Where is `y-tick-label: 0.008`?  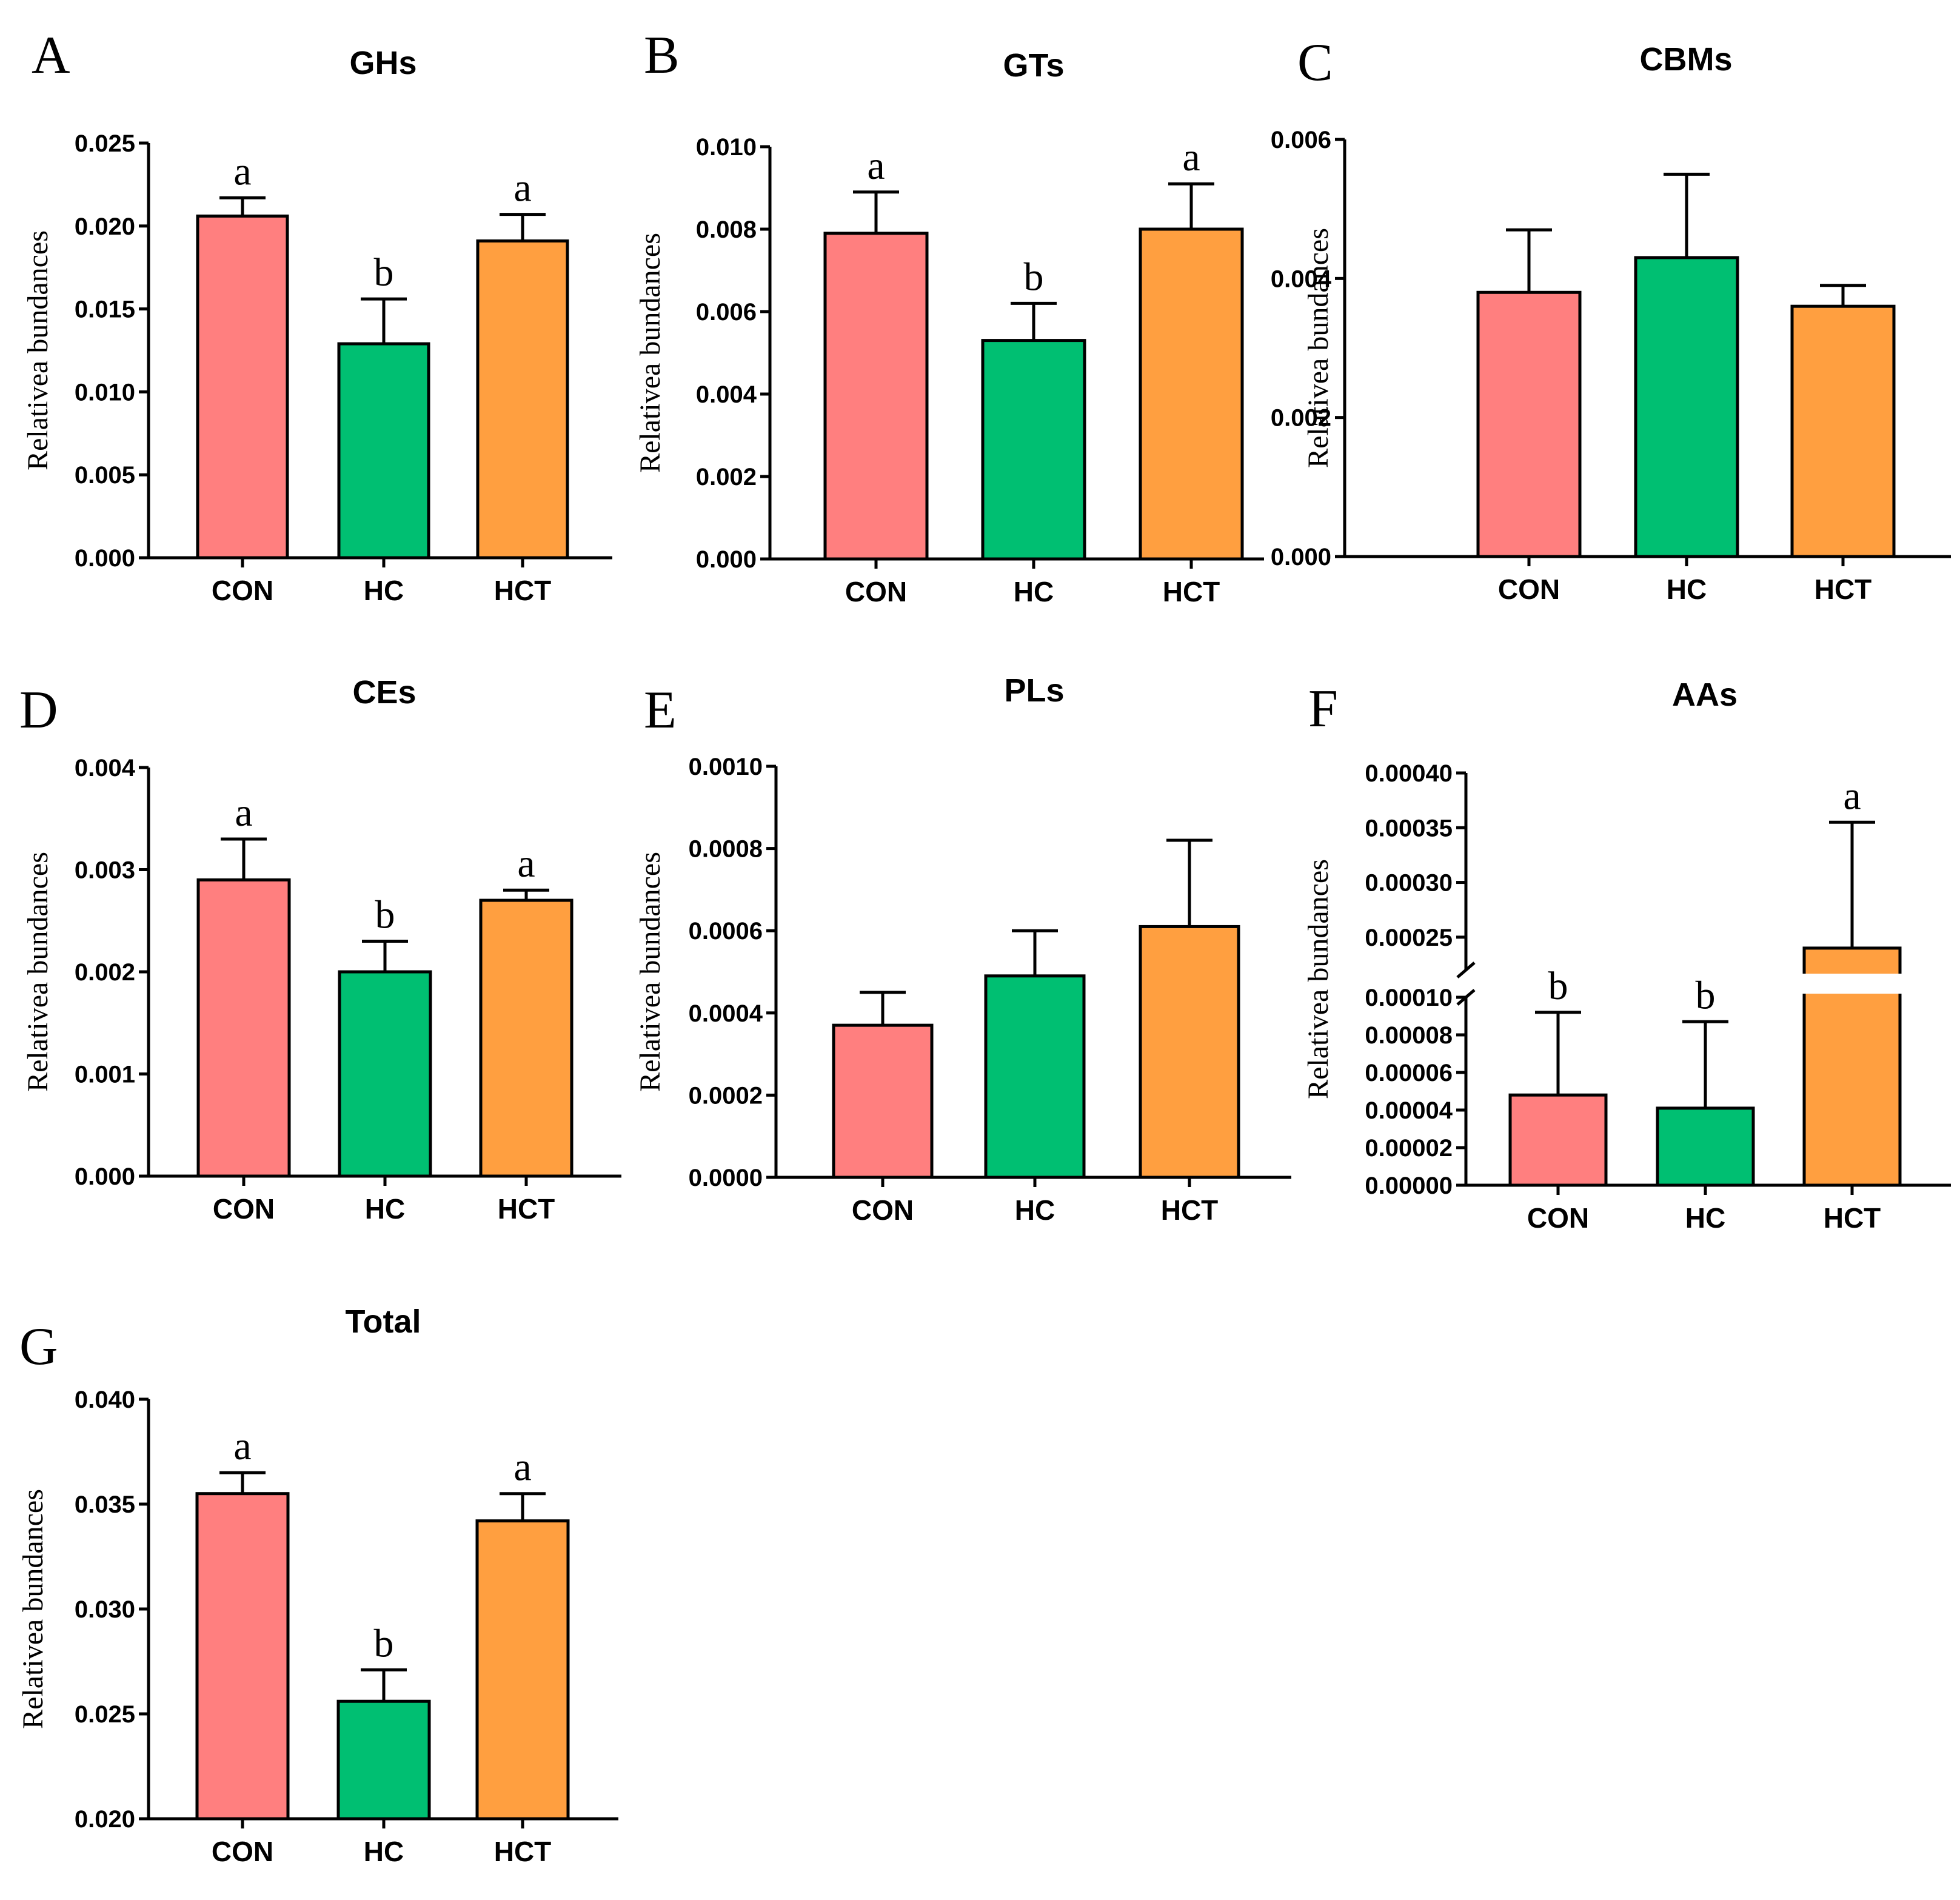
y-tick-label: 0.008 is located at coordinates (726, 230).